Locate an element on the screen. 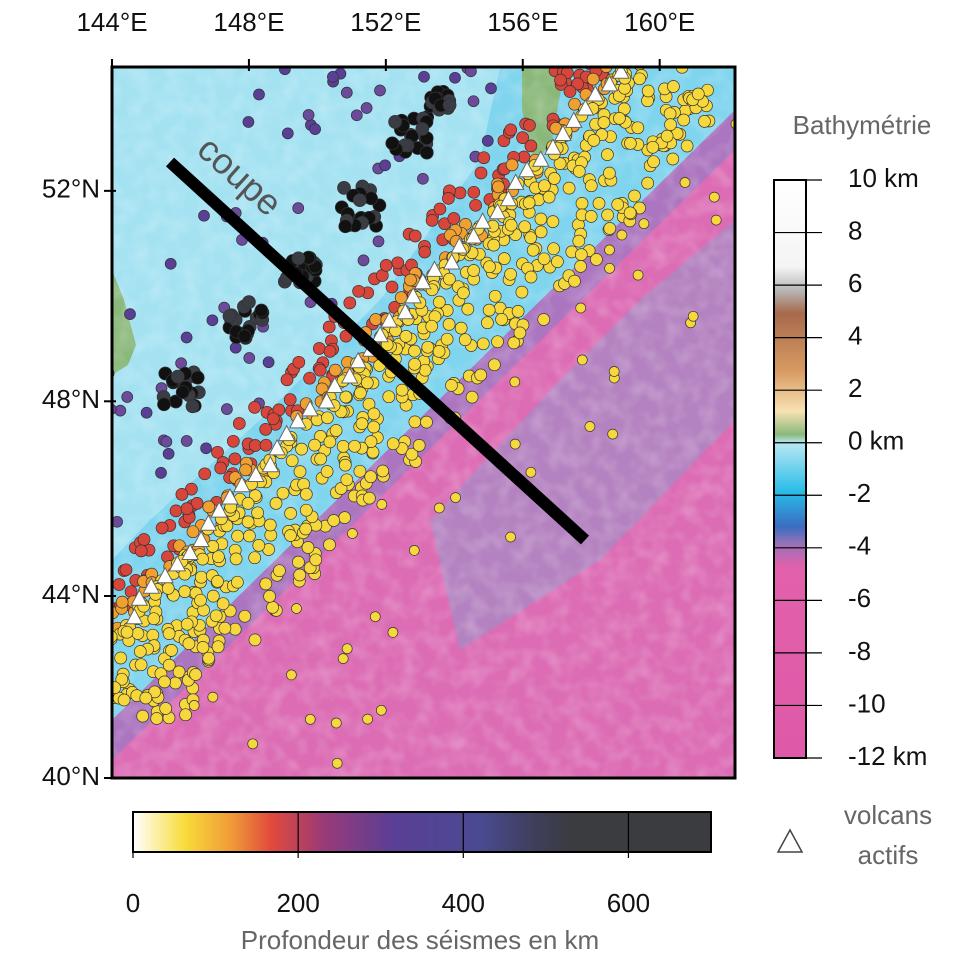  depth-tick-label: 600 is located at coordinates (628, 903).